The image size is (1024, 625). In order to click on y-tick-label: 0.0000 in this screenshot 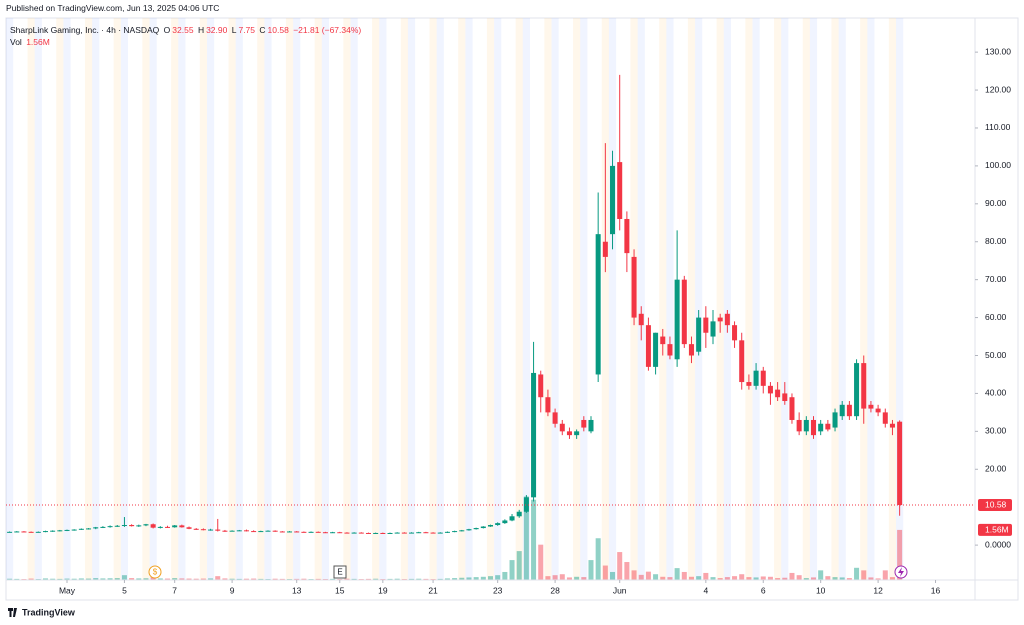, I will do `click(998, 544)`.